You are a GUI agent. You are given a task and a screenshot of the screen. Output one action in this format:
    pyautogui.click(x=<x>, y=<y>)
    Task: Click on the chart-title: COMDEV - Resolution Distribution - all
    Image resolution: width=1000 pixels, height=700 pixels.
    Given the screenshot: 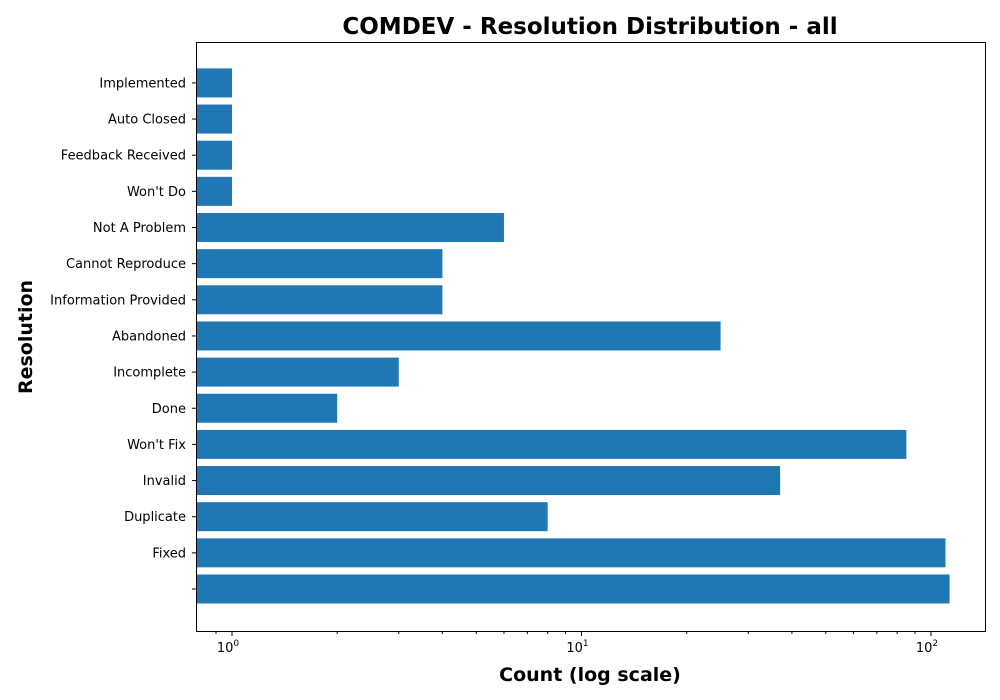 What is the action you would take?
    pyautogui.click(x=589, y=27)
    